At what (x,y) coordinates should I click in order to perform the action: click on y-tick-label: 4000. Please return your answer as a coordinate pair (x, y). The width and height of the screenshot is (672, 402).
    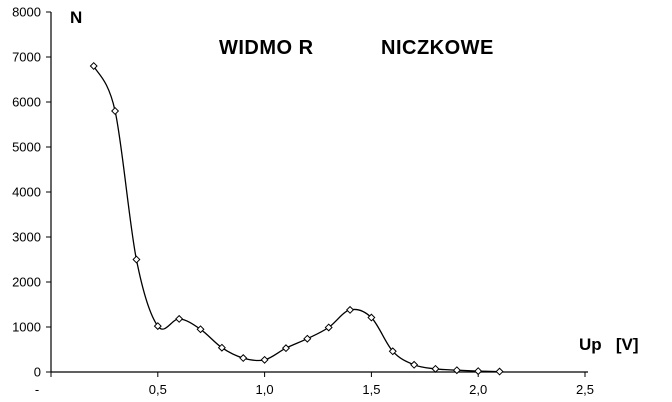
    Looking at the image, I should click on (26, 192).